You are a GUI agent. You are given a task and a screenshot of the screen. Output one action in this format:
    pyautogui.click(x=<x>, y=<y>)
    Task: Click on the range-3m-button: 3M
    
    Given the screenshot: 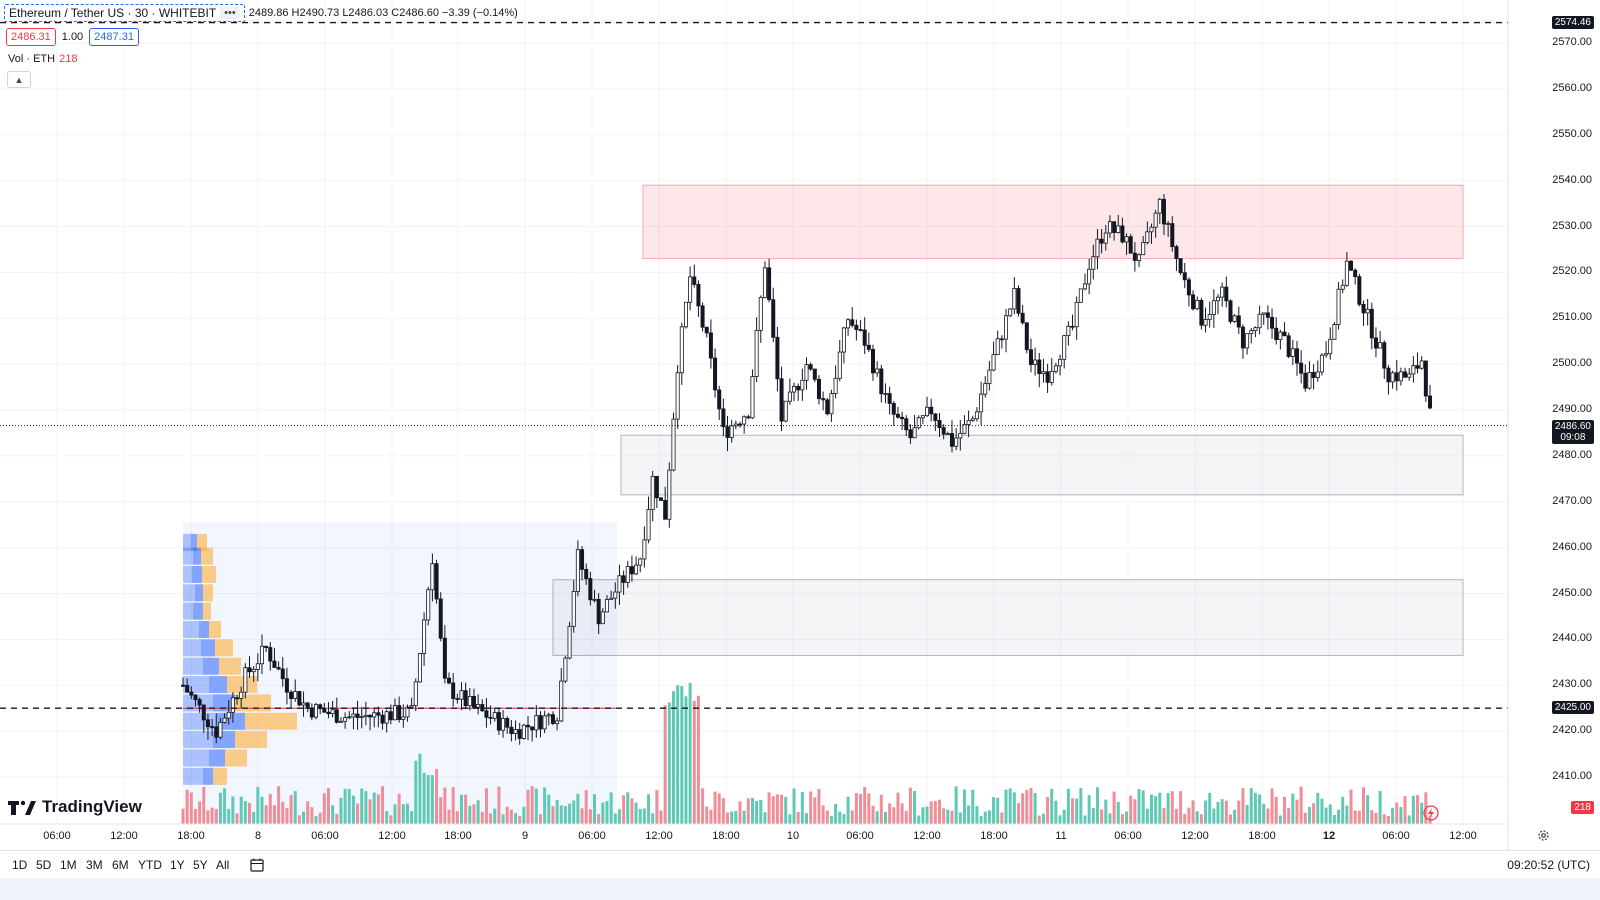 What is the action you would take?
    pyautogui.click(x=94, y=865)
    